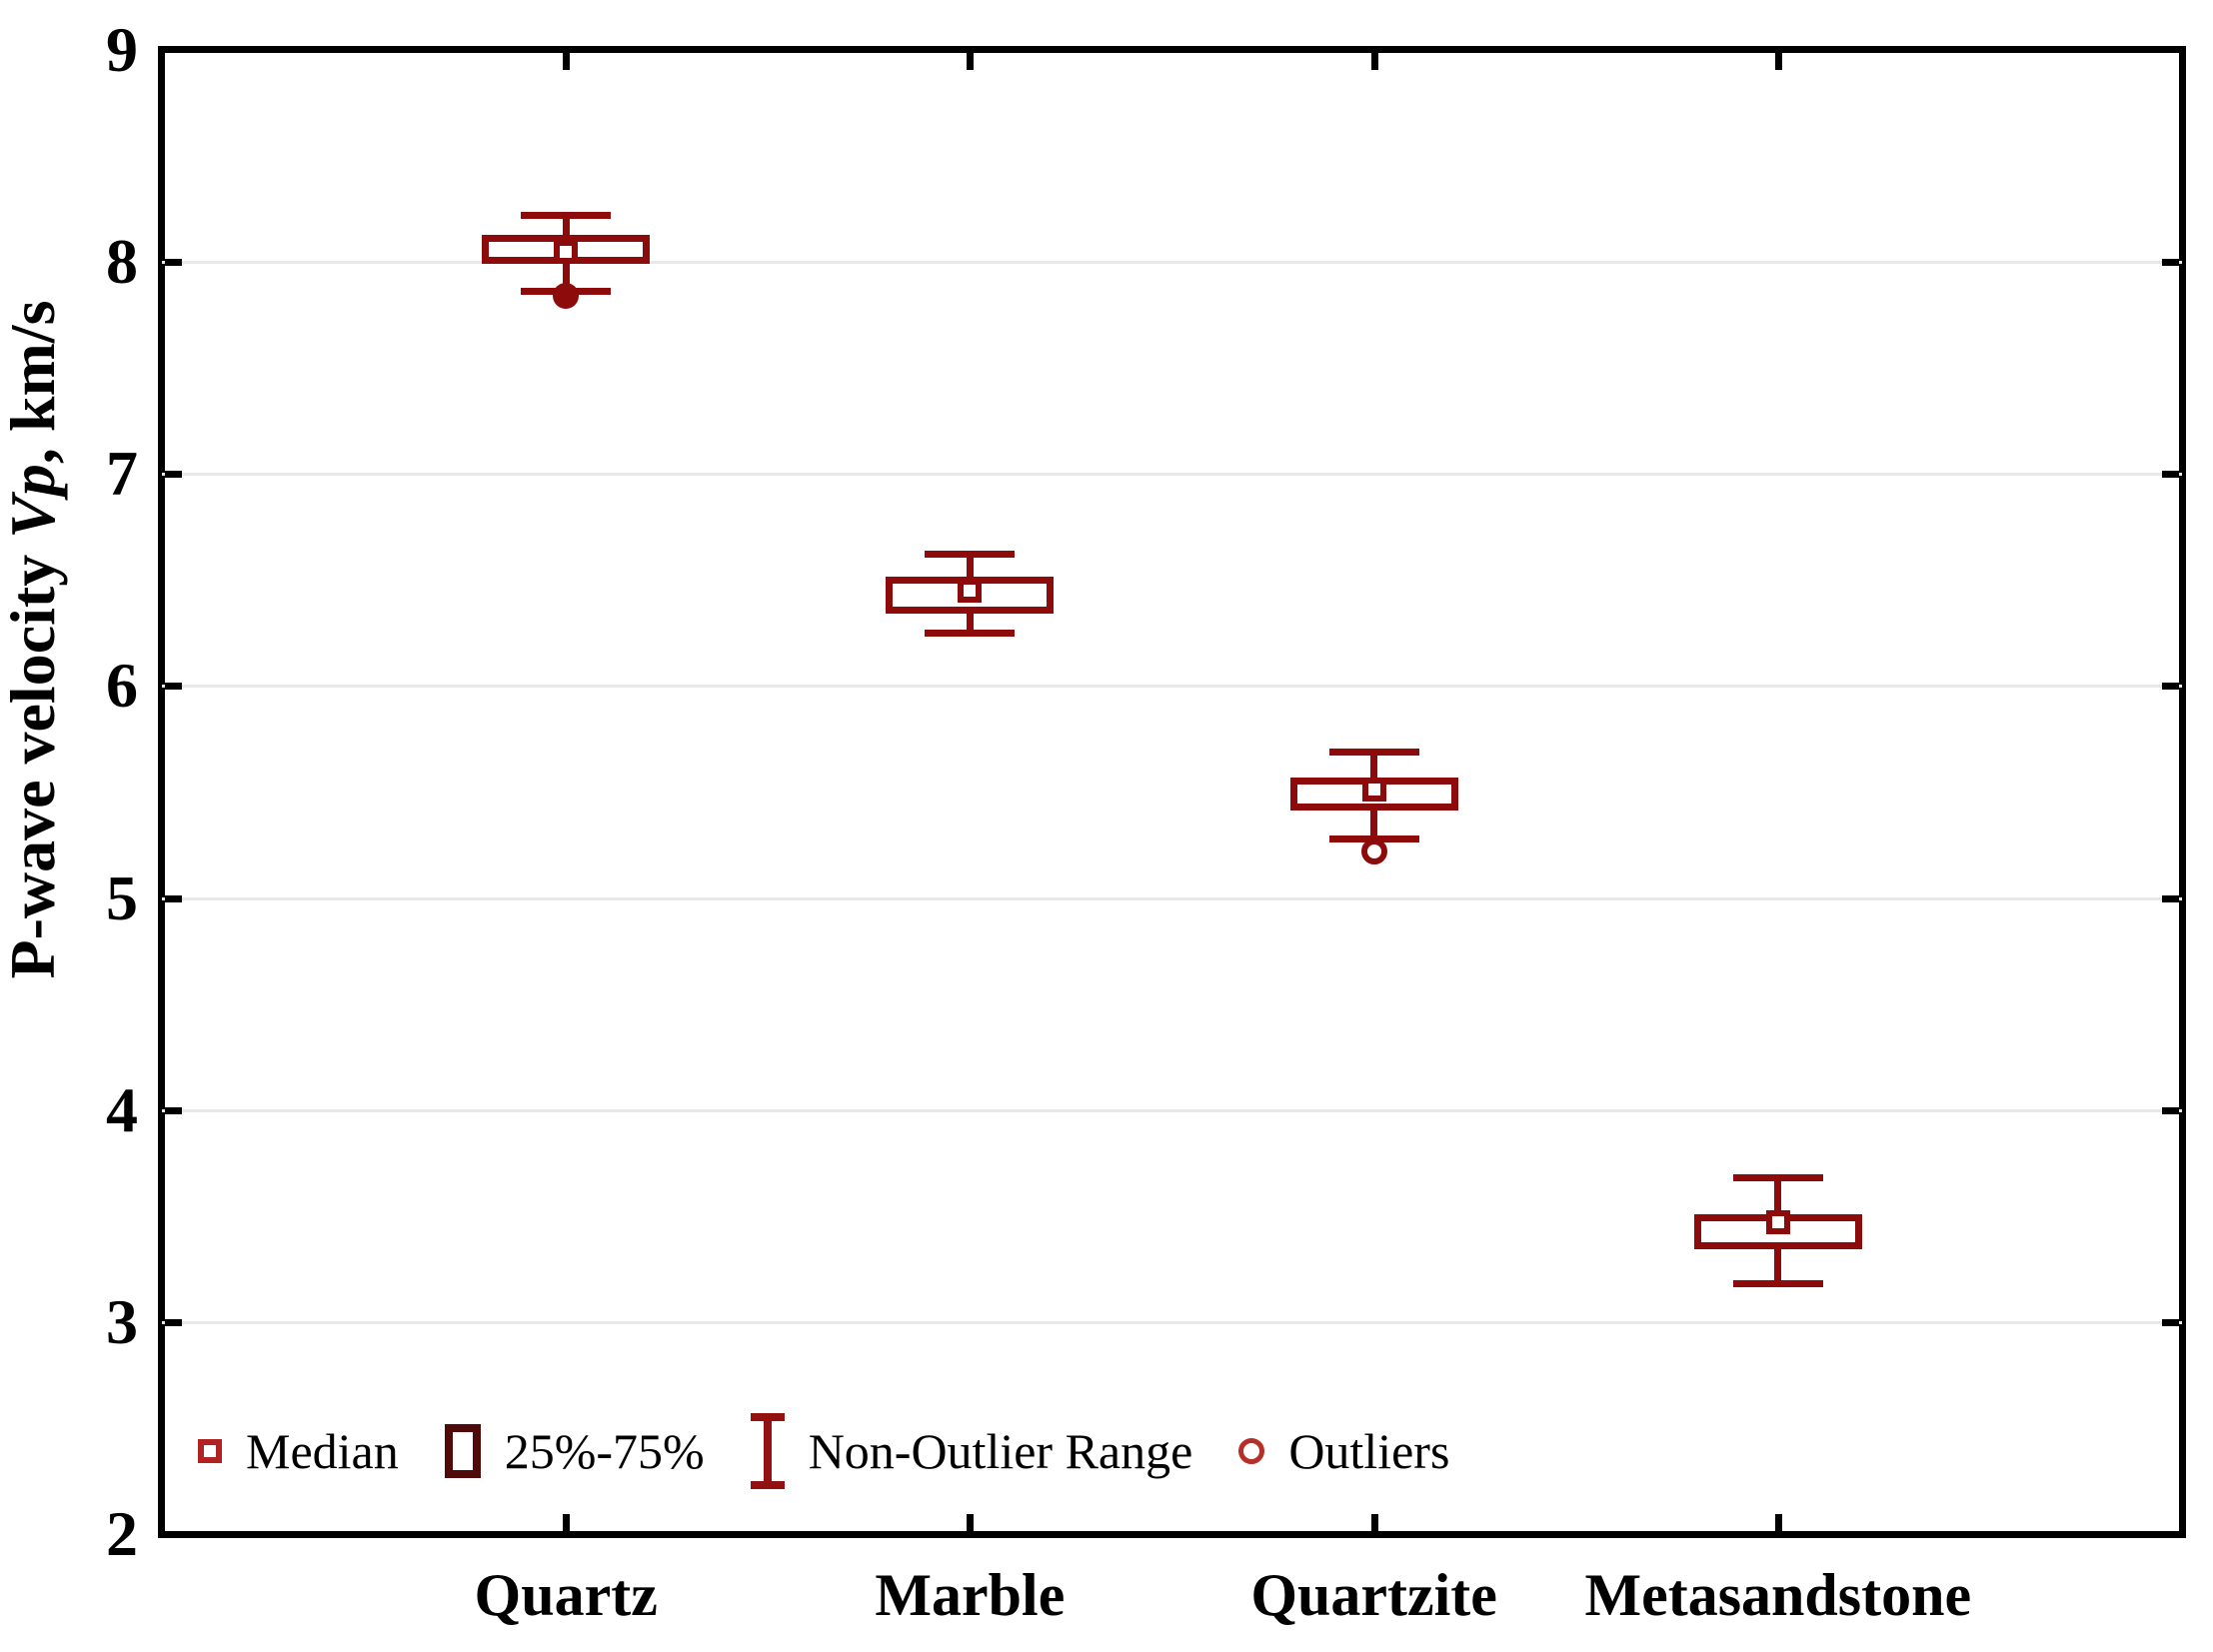 Image resolution: width=2213 pixels, height=1652 pixels. Describe the element at coordinates (1778, 1197) in the screenshot. I see `whisker-top-metasandstone` at that location.